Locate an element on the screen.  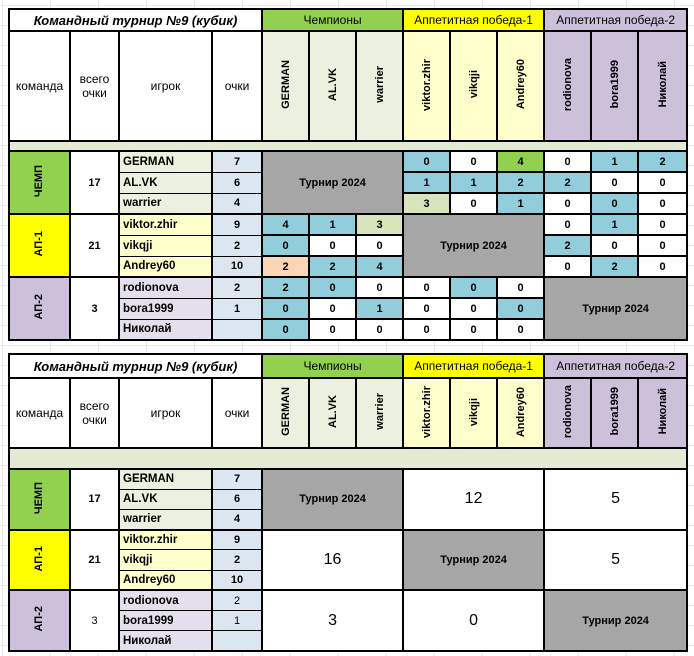
merged-score-cell: 12 is located at coordinates (474, 499).